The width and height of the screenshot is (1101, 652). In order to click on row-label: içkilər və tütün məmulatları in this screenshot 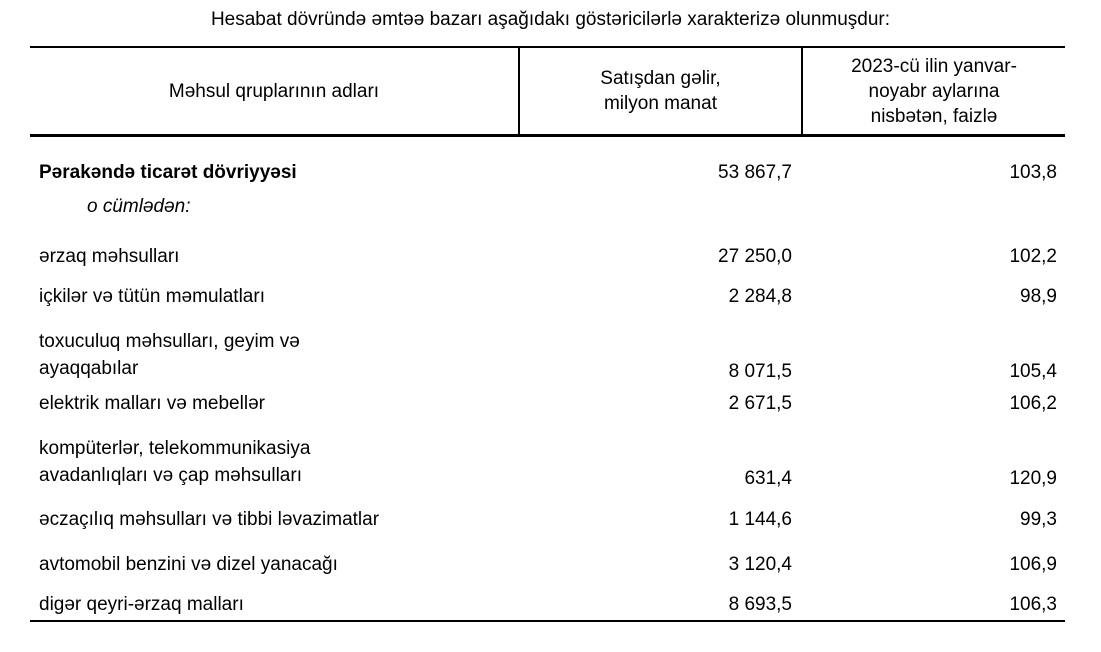, I will do `click(152, 296)`.